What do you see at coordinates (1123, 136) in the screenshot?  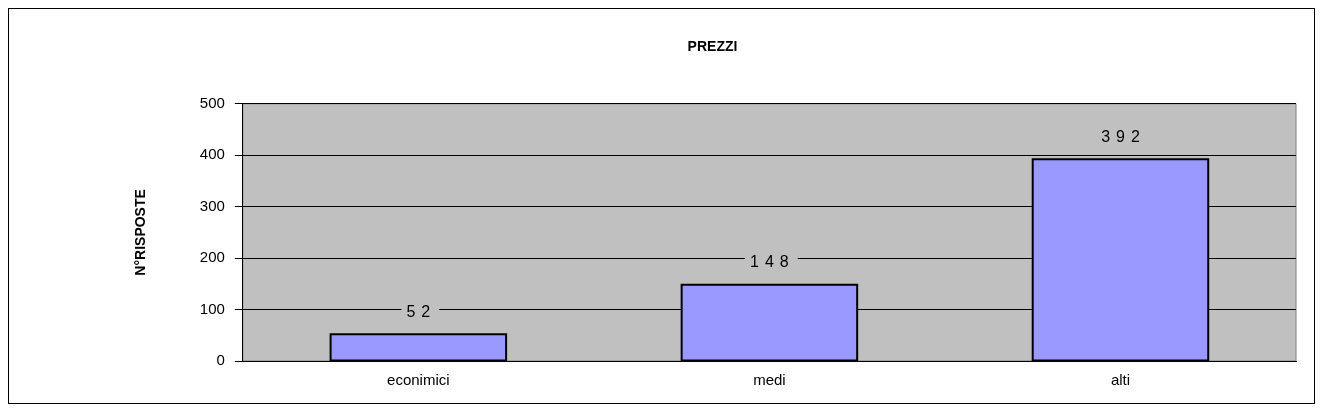 I see `data-label: 392` at bounding box center [1123, 136].